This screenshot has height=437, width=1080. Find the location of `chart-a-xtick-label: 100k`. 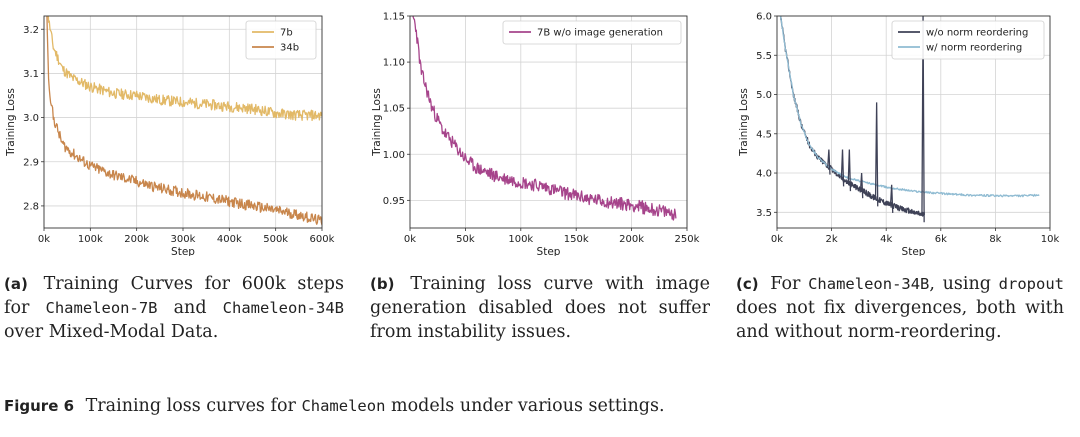

chart-a-xtick-label: 100k is located at coordinates (90, 239).